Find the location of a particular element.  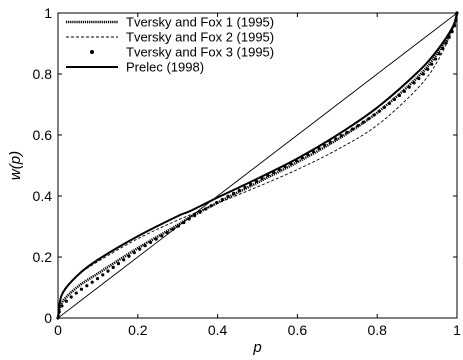

y-tick-label: 0.6 is located at coordinates (43, 135).